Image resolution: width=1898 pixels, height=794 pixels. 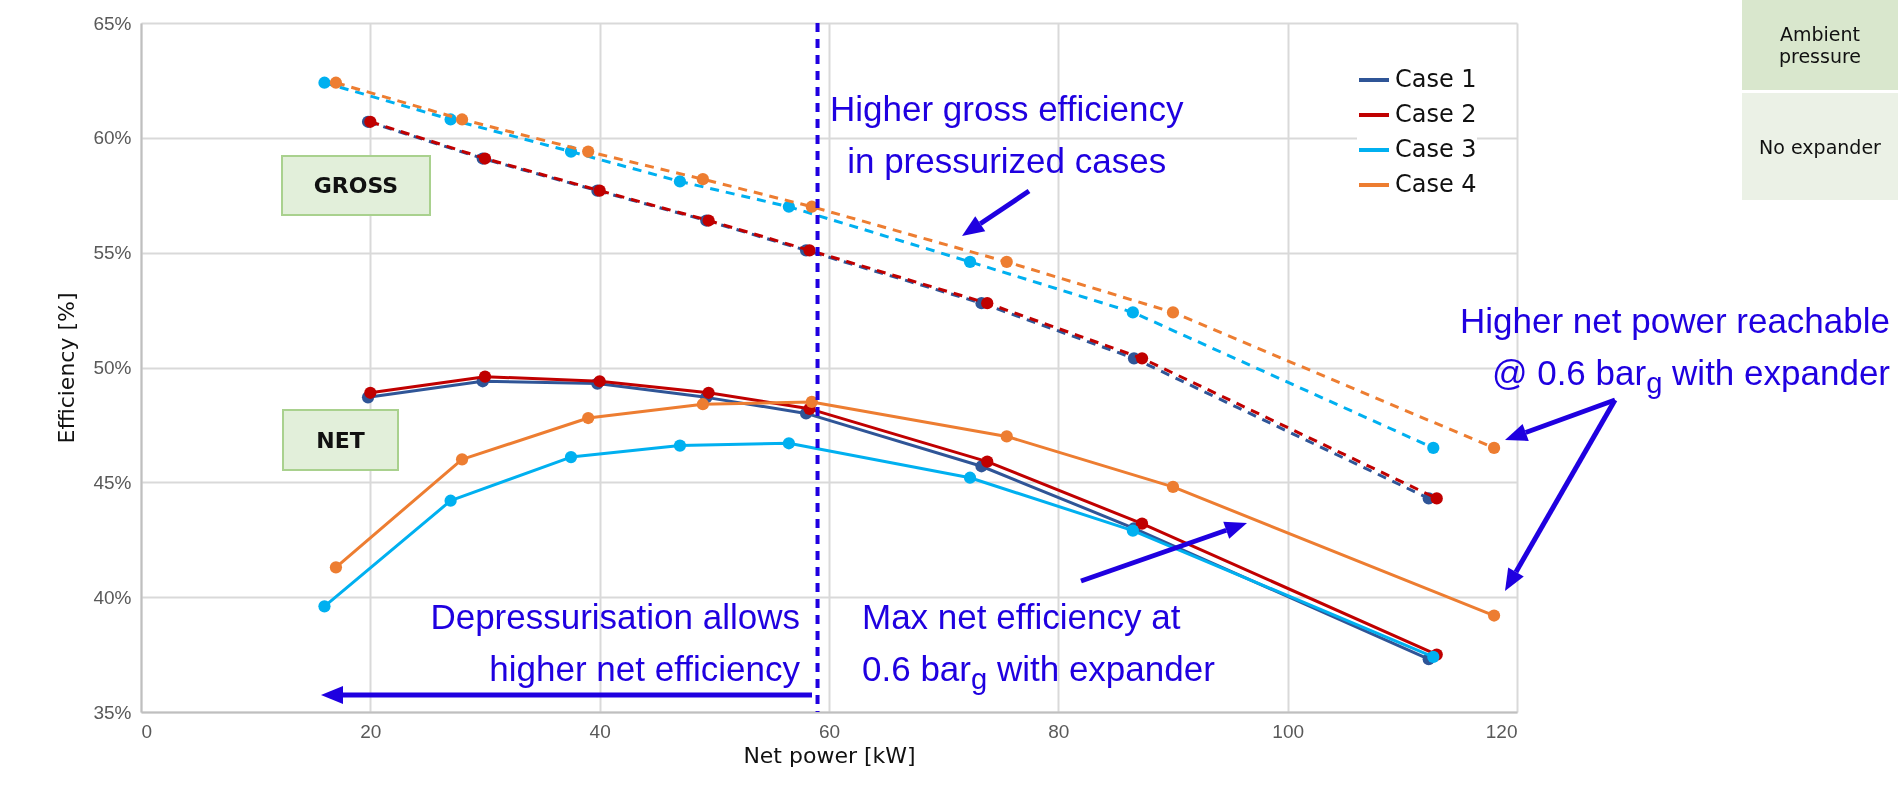 What do you see at coordinates (356, 185) in the screenshot?
I see `annotation: GROSS` at bounding box center [356, 185].